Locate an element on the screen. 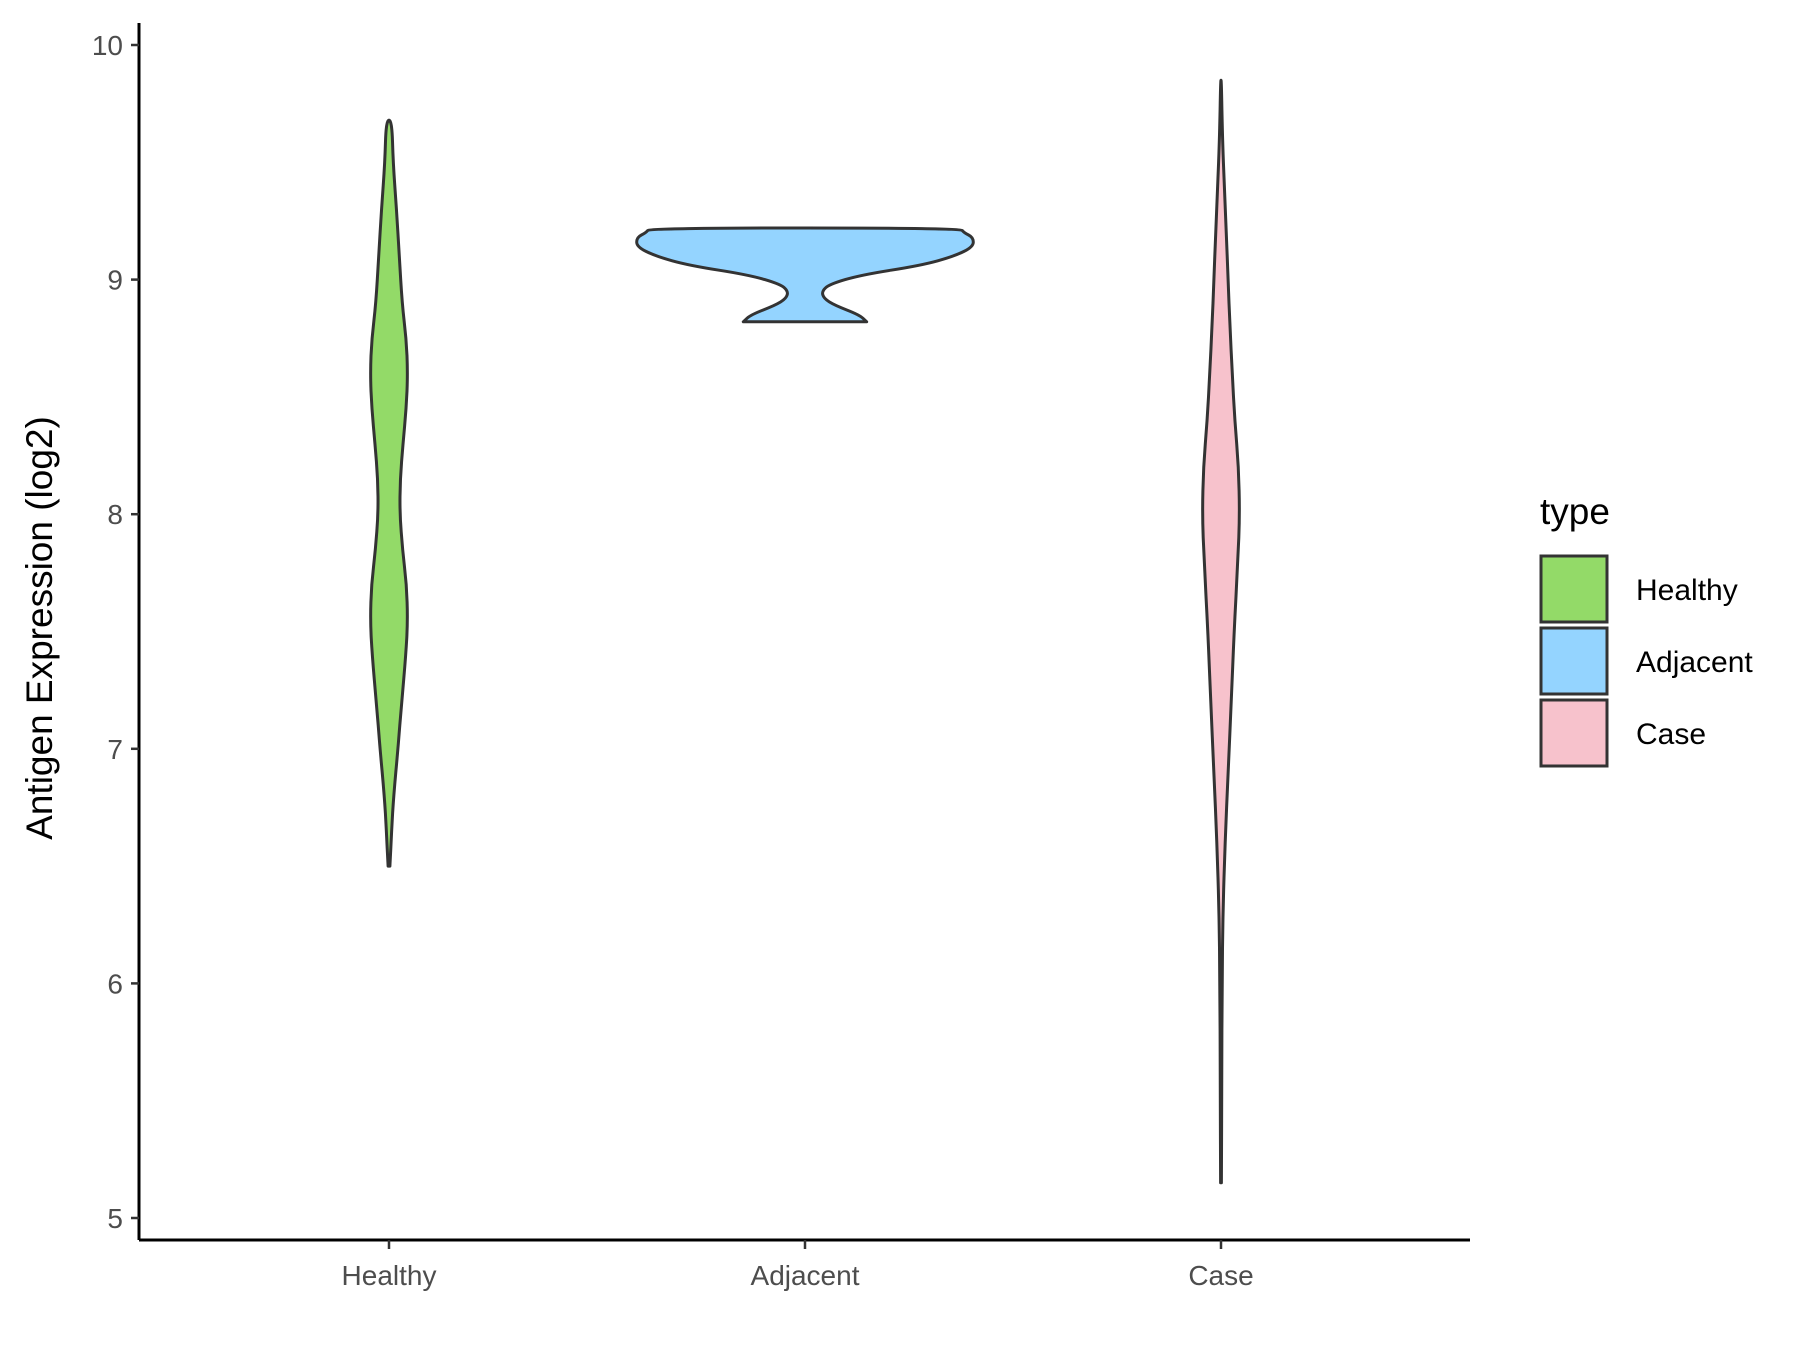 The height and width of the screenshot is (1350, 1800). violin-healthy is located at coordinates (389, 493).